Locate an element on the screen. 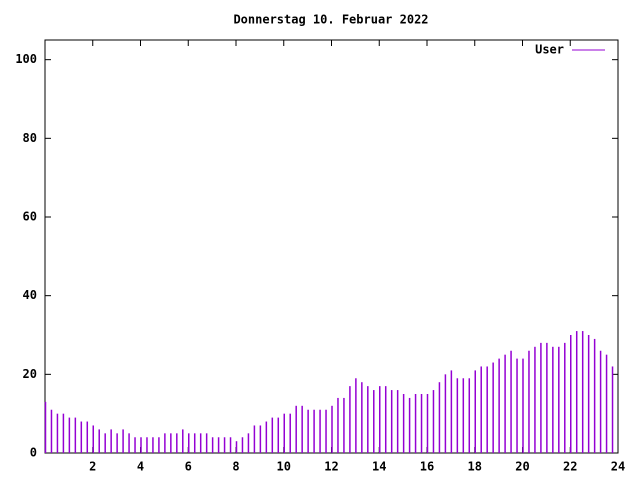  y-tick-label: 80 is located at coordinates (30, 138).